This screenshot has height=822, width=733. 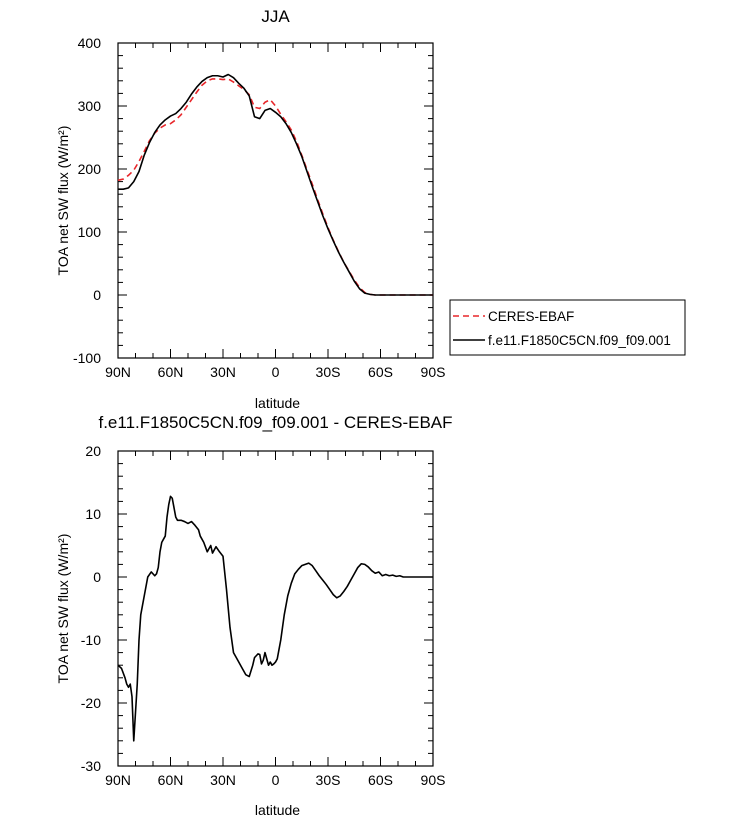 What do you see at coordinates (93, 514) in the screenshot?
I see `y-tick-label: 10` at bounding box center [93, 514].